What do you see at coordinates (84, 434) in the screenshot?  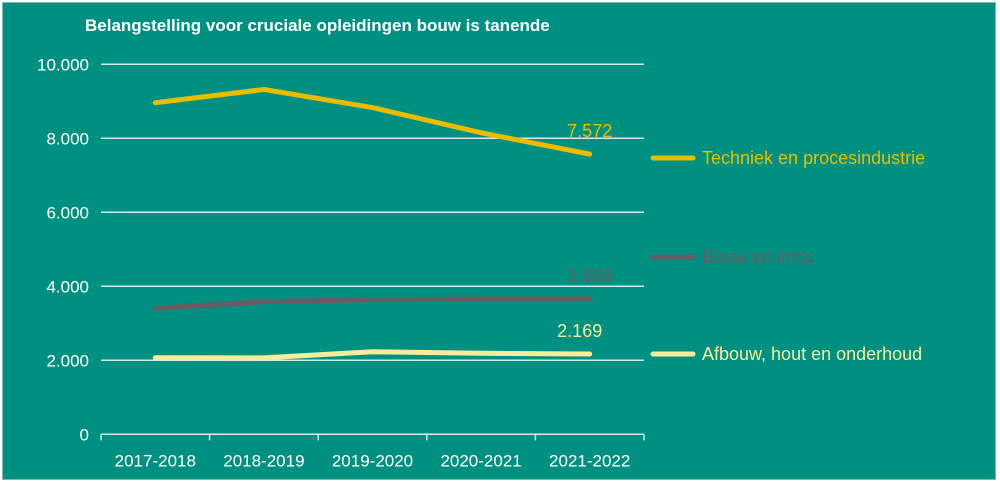 I see `y-tick-label: 0` at bounding box center [84, 434].